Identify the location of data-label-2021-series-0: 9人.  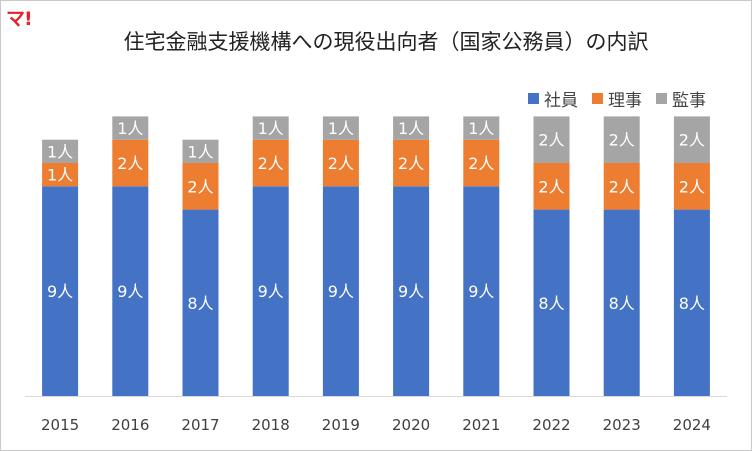
(481, 291).